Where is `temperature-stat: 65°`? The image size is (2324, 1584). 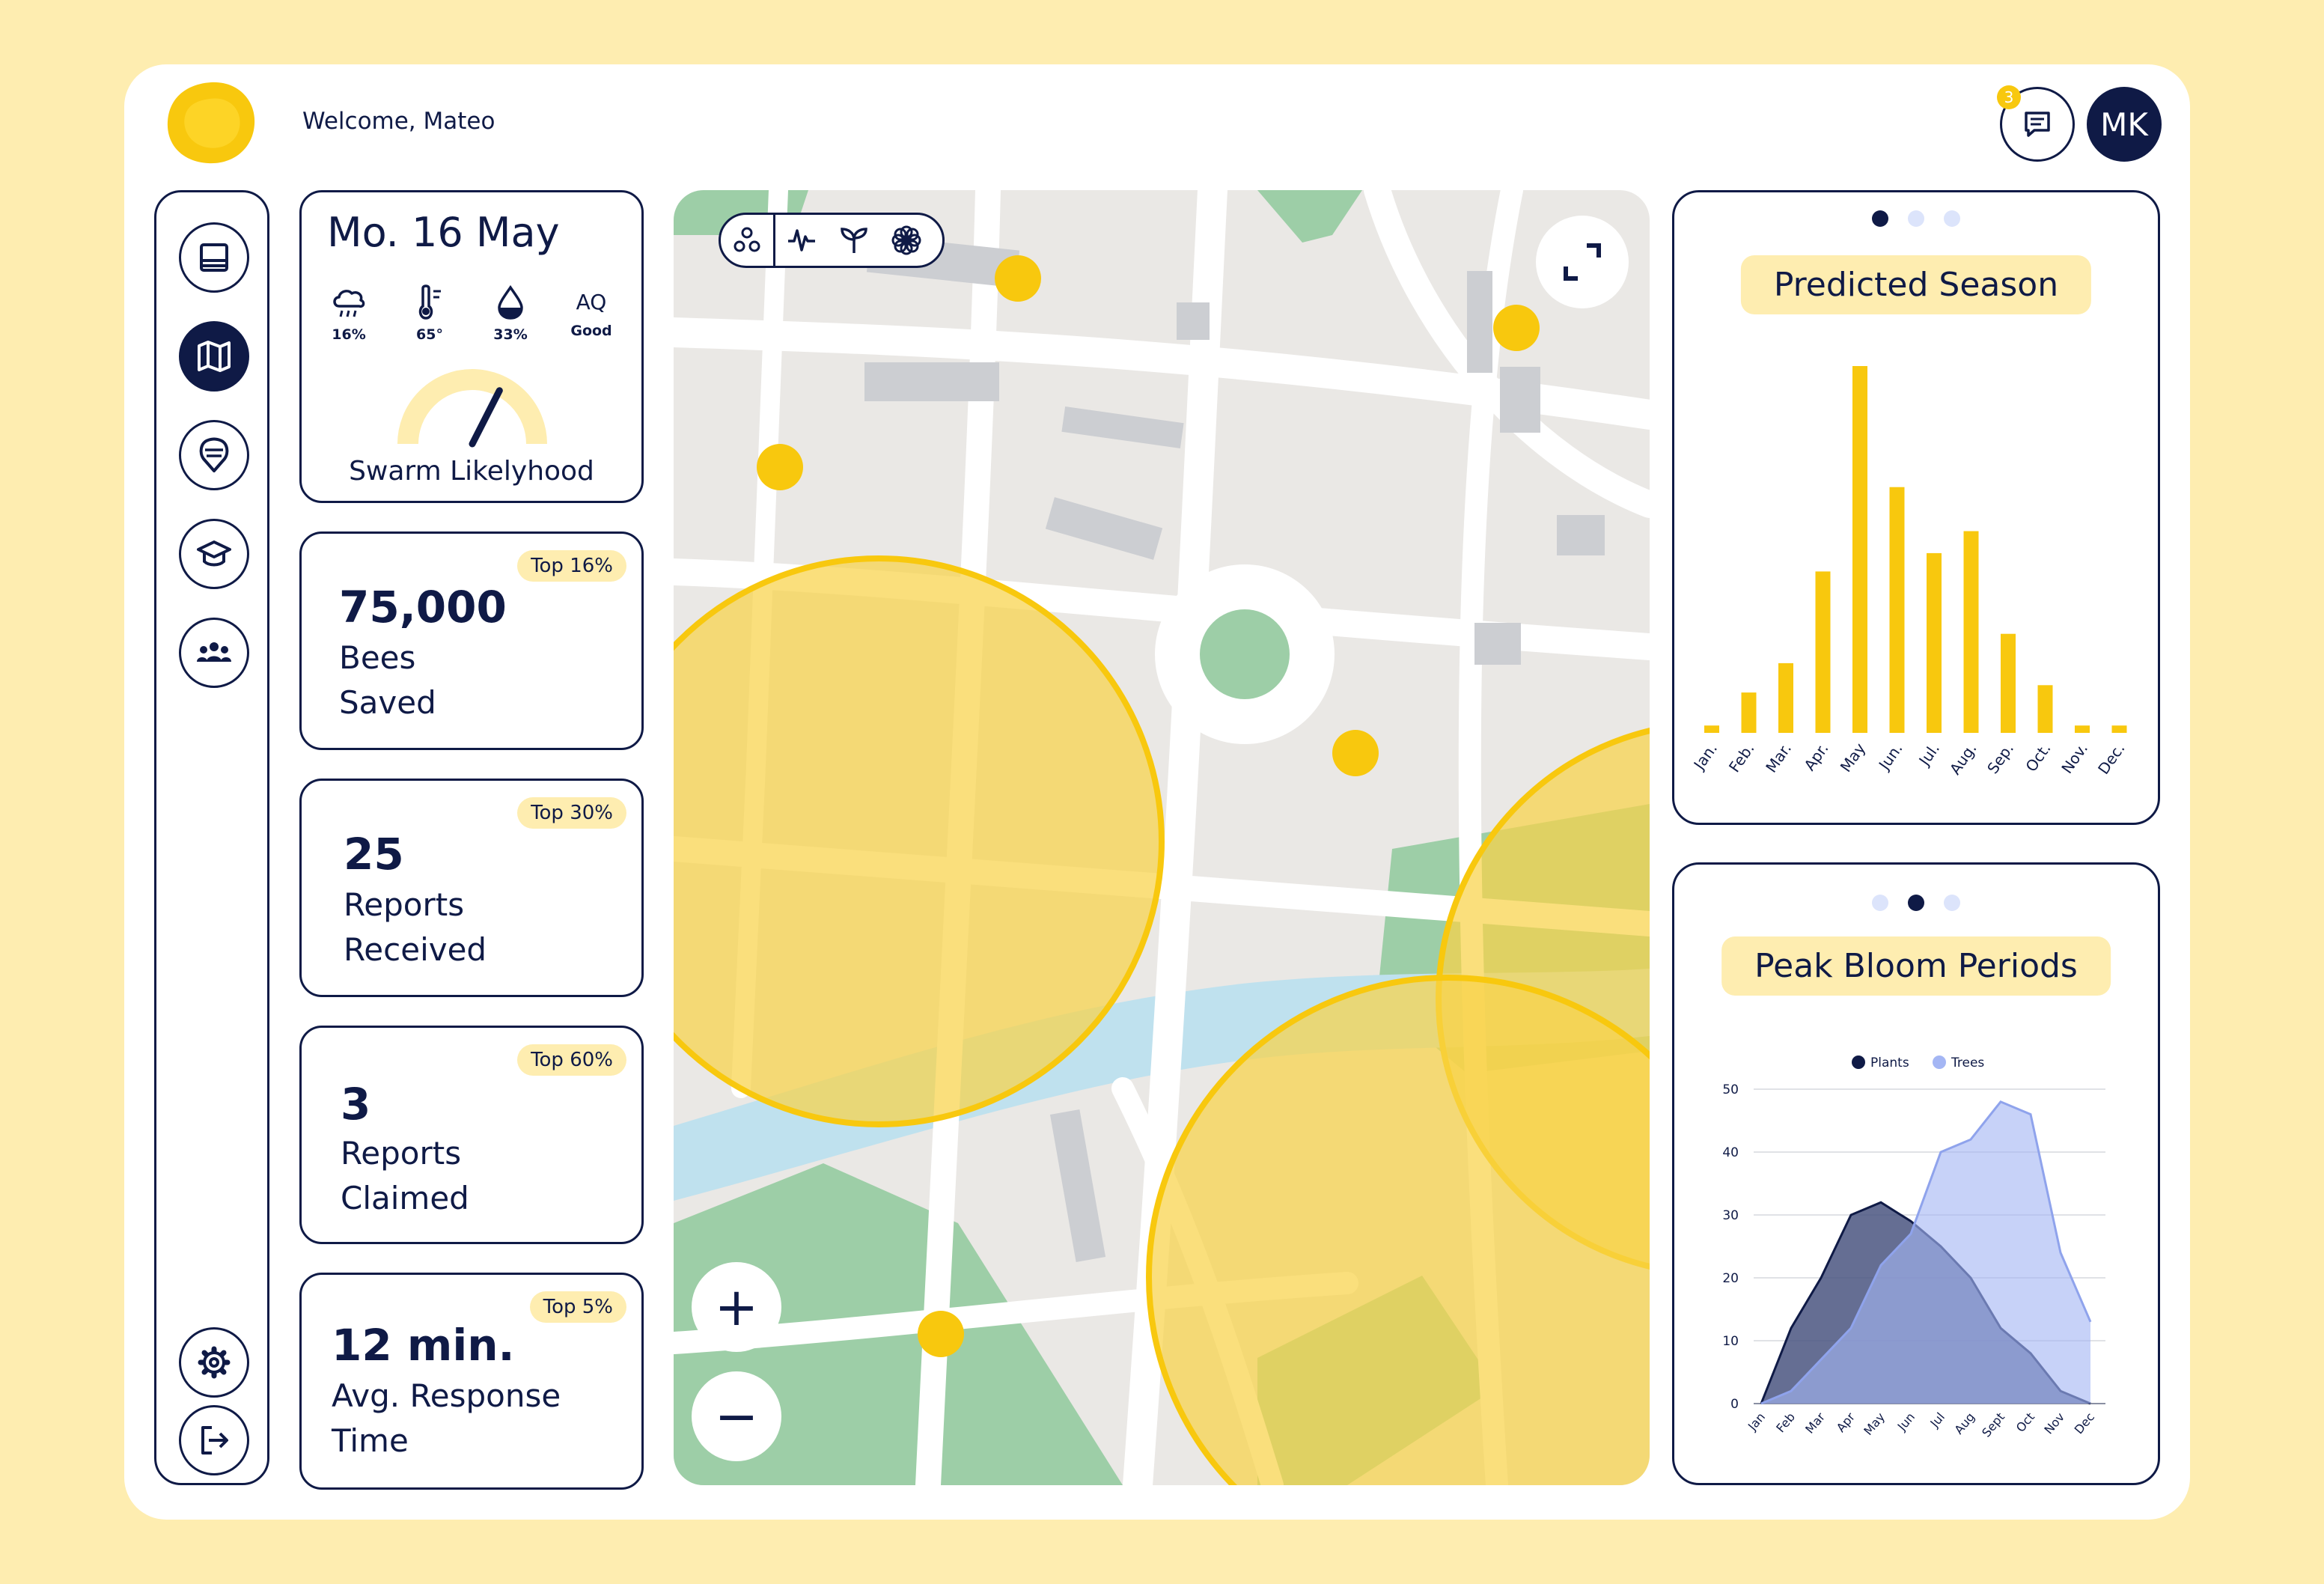 temperature-stat: 65° is located at coordinates (429, 314).